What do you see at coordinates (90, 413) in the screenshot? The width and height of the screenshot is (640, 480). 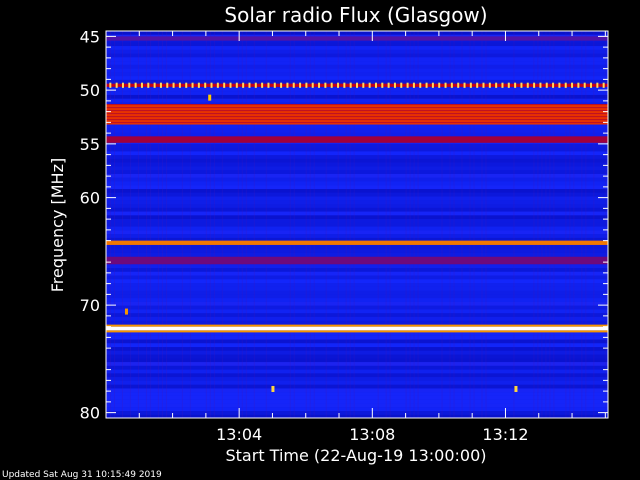 I see `y-tick-label: 80` at bounding box center [90, 413].